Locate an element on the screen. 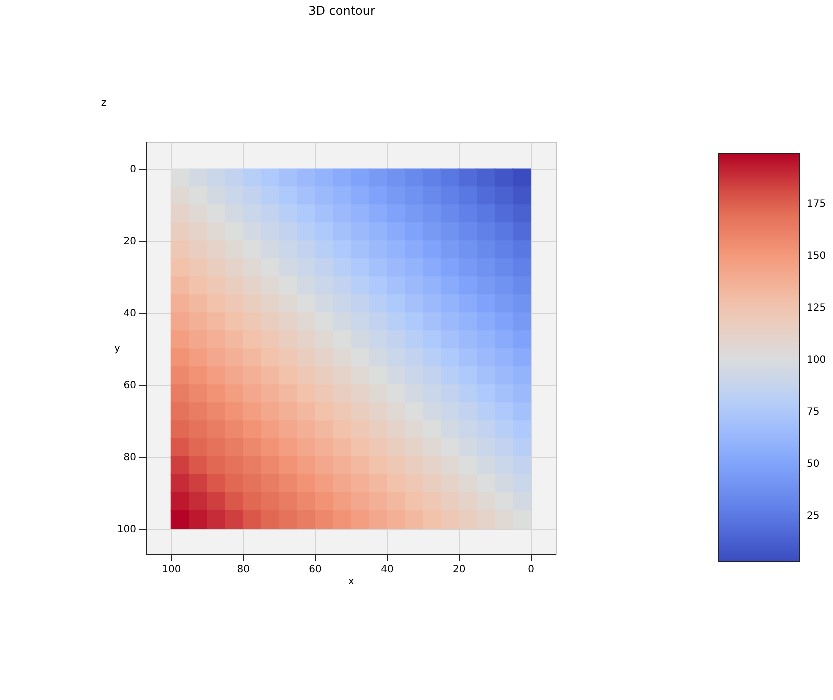 The image size is (833, 700). y-tick-label: 0 is located at coordinates (133, 170).